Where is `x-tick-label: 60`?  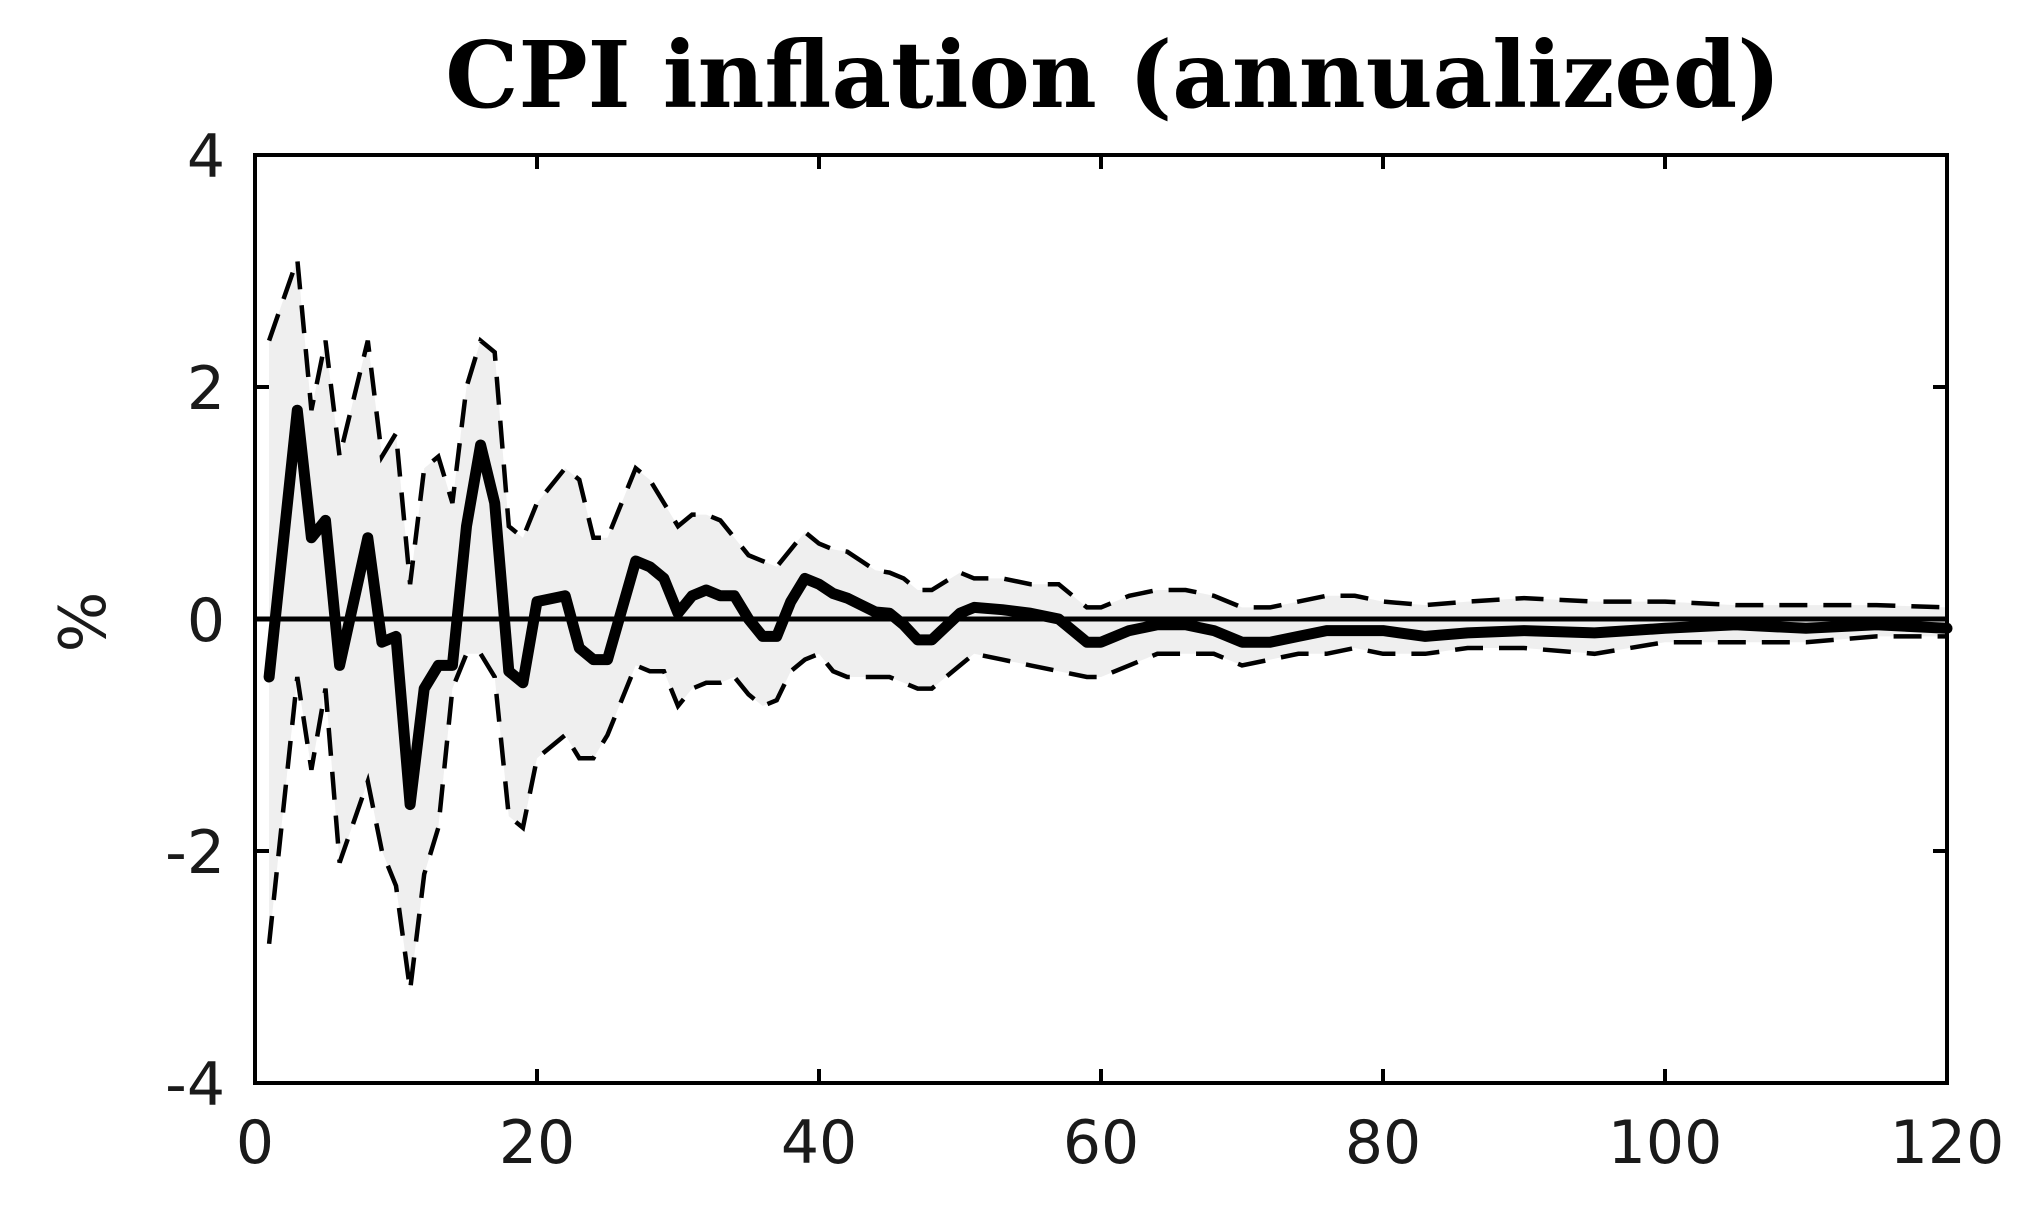 x-tick-label: 60 is located at coordinates (1101, 1143).